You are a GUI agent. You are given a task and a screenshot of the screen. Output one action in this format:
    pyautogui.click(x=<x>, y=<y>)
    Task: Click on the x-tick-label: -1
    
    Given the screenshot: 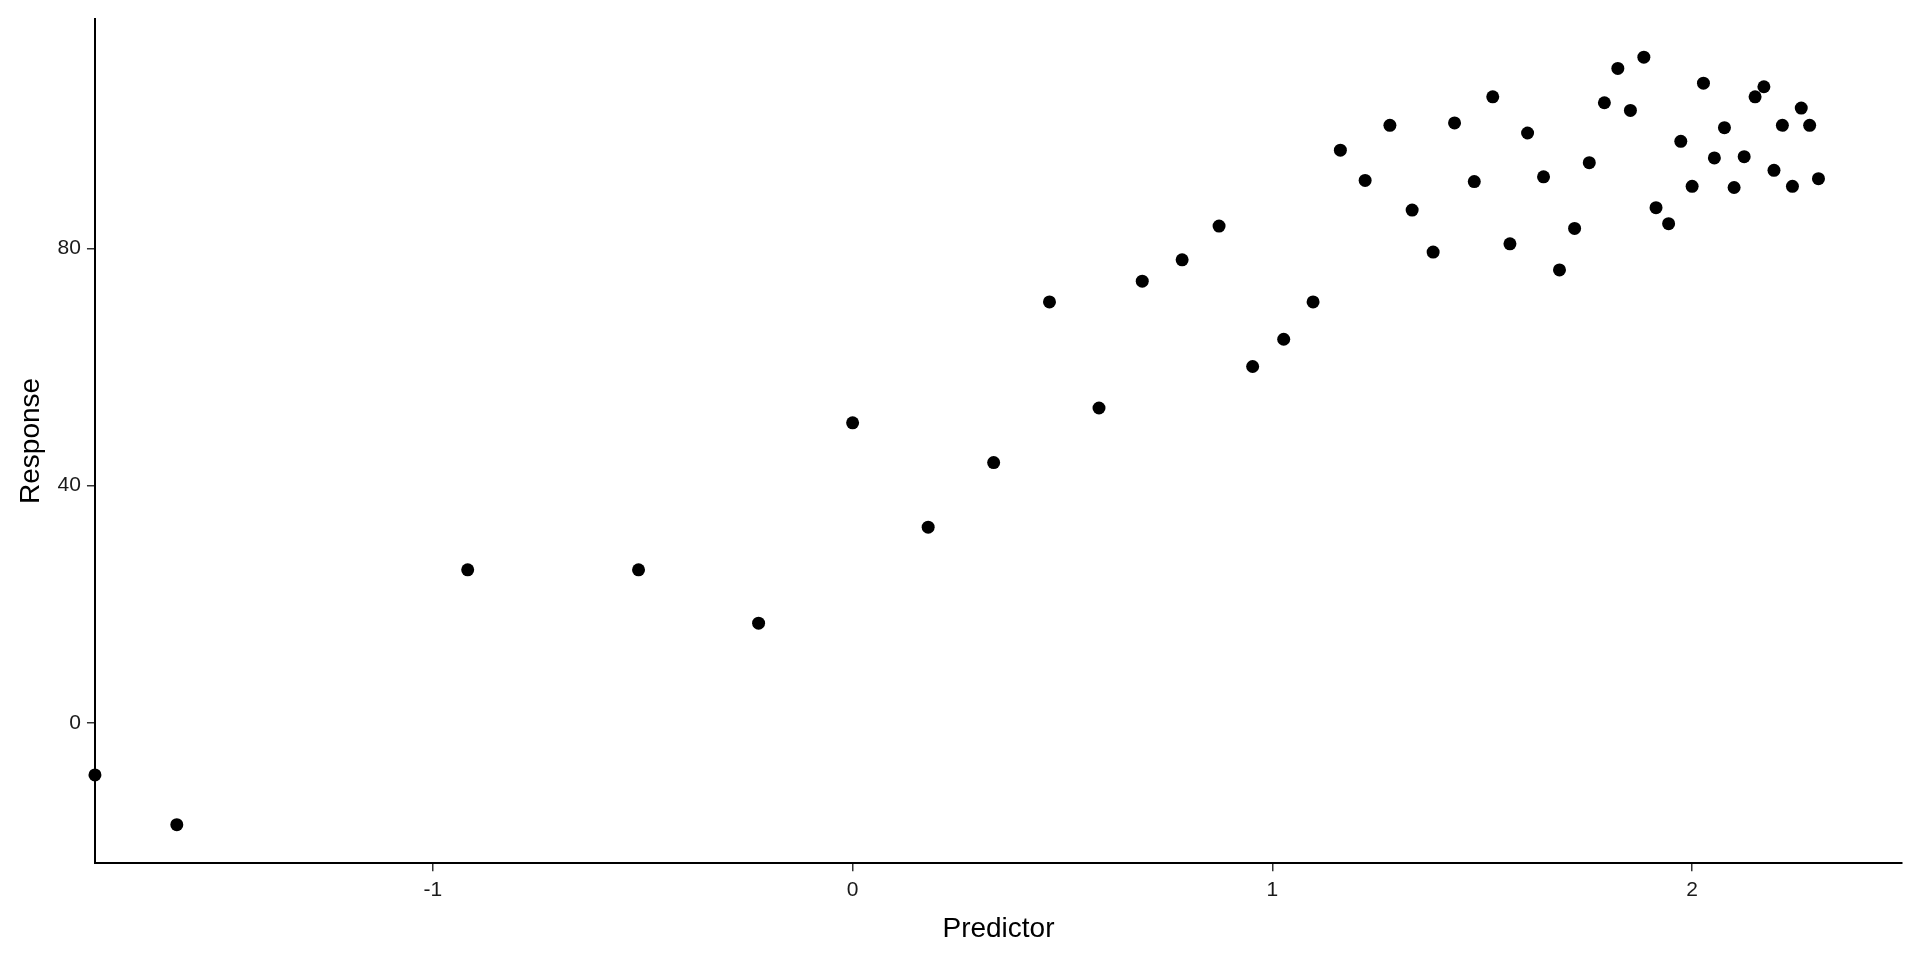 What is the action you would take?
    pyautogui.click(x=433, y=888)
    